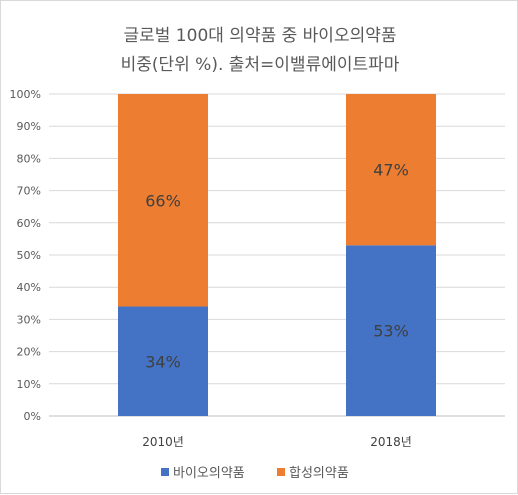 This screenshot has width=518, height=495. I want to click on x-axis-categories: 2010년 2018년, so click(277, 442).